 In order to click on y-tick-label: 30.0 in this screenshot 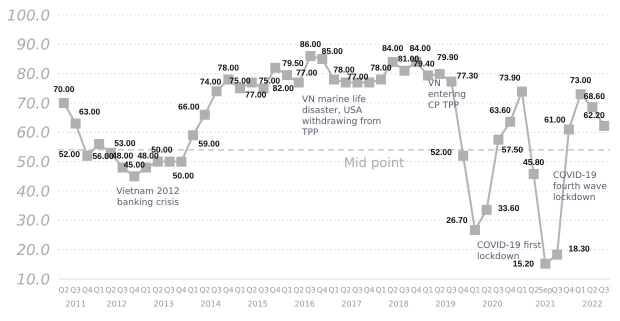, I will do `click(33, 221)`.